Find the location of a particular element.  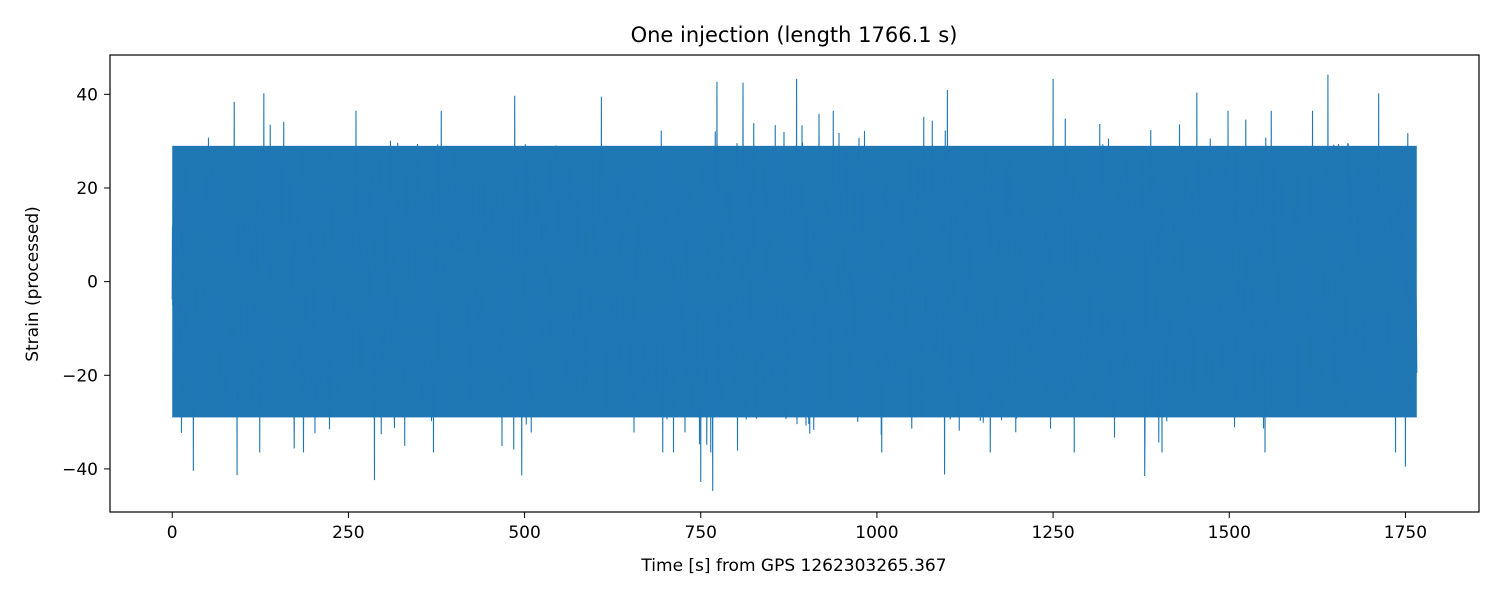

x-tick-label: 750 is located at coordinates (701, 533).